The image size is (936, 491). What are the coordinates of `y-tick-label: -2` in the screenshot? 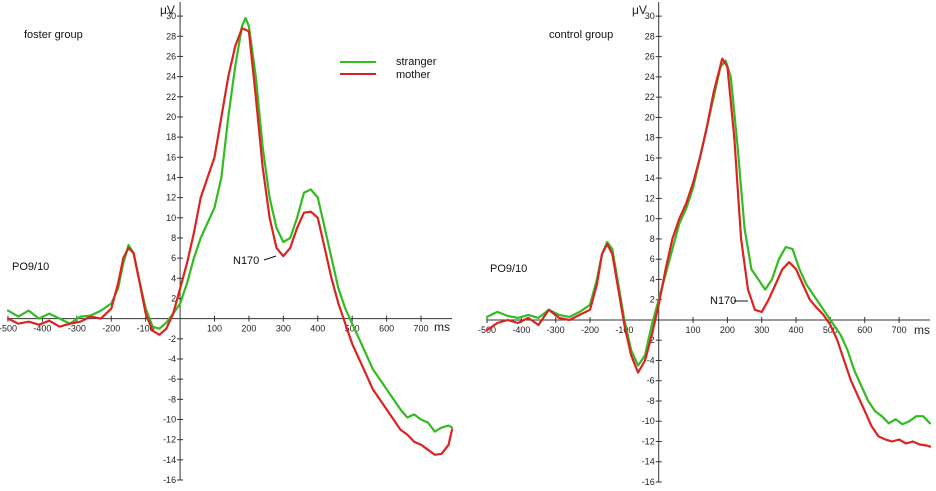 It's located at (172, 339).